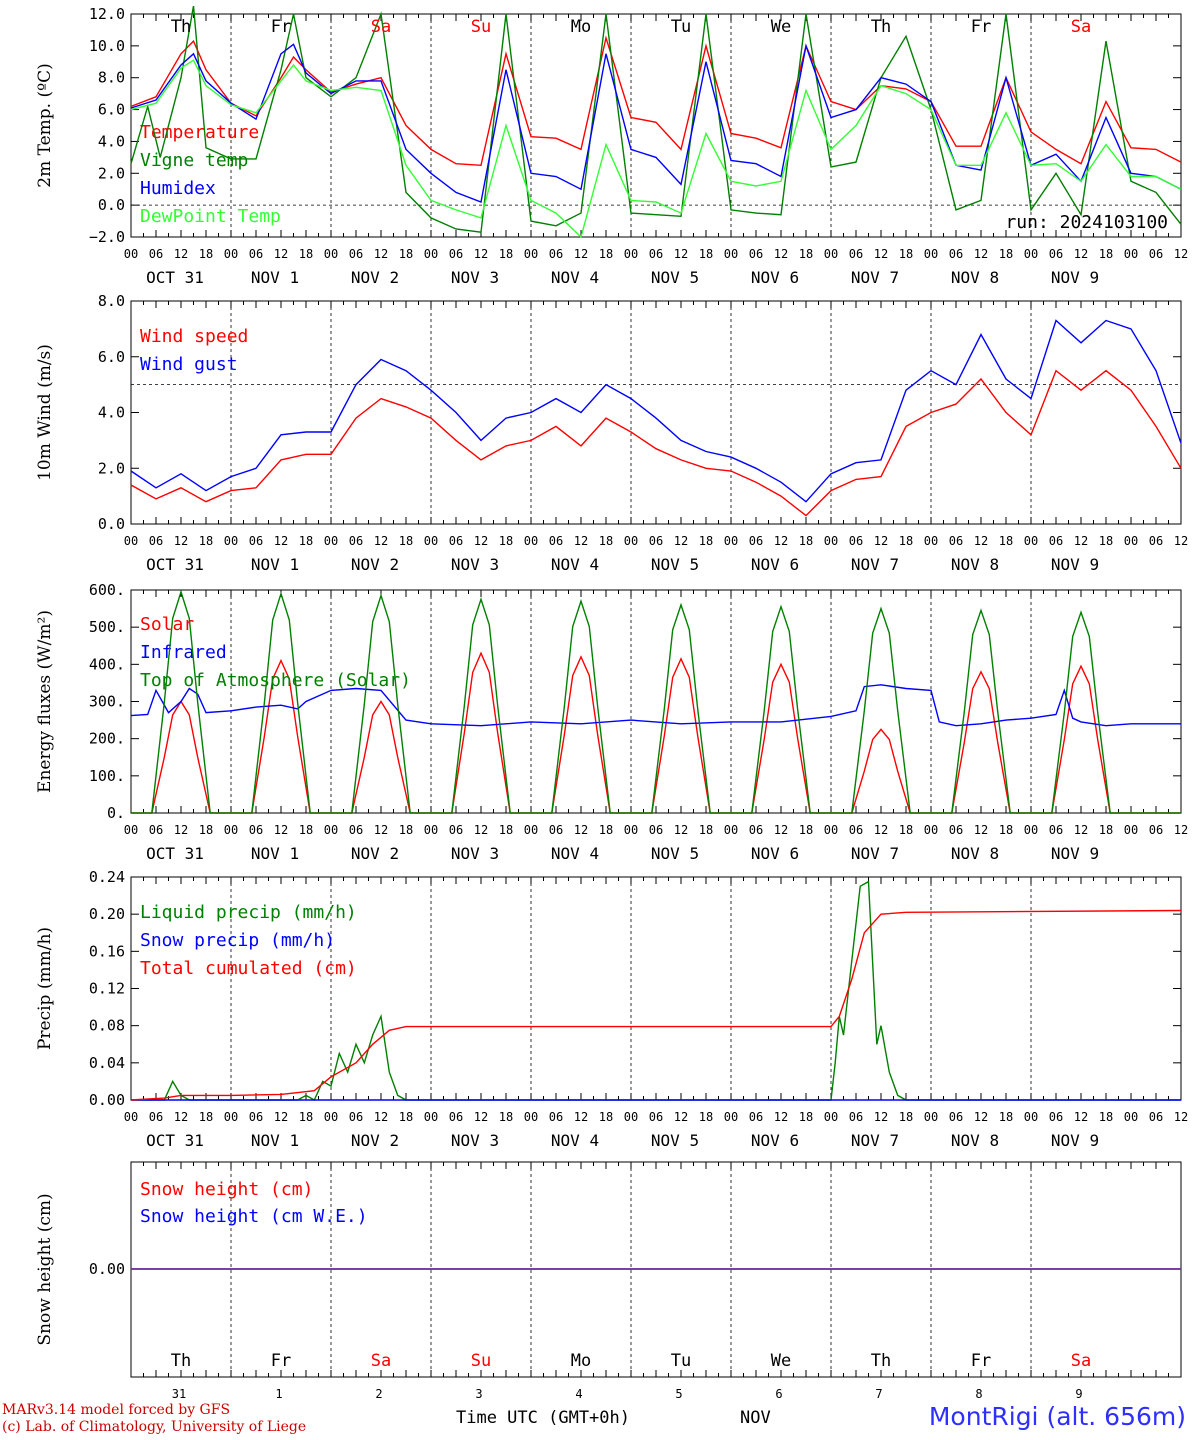 This screenshot has width=1194, height=1440. What do you see at coordinates (45, 412) in the screenshot?
I see `y-axis-label: 10m Wind (m/s)` at bounding box center [45, 412].